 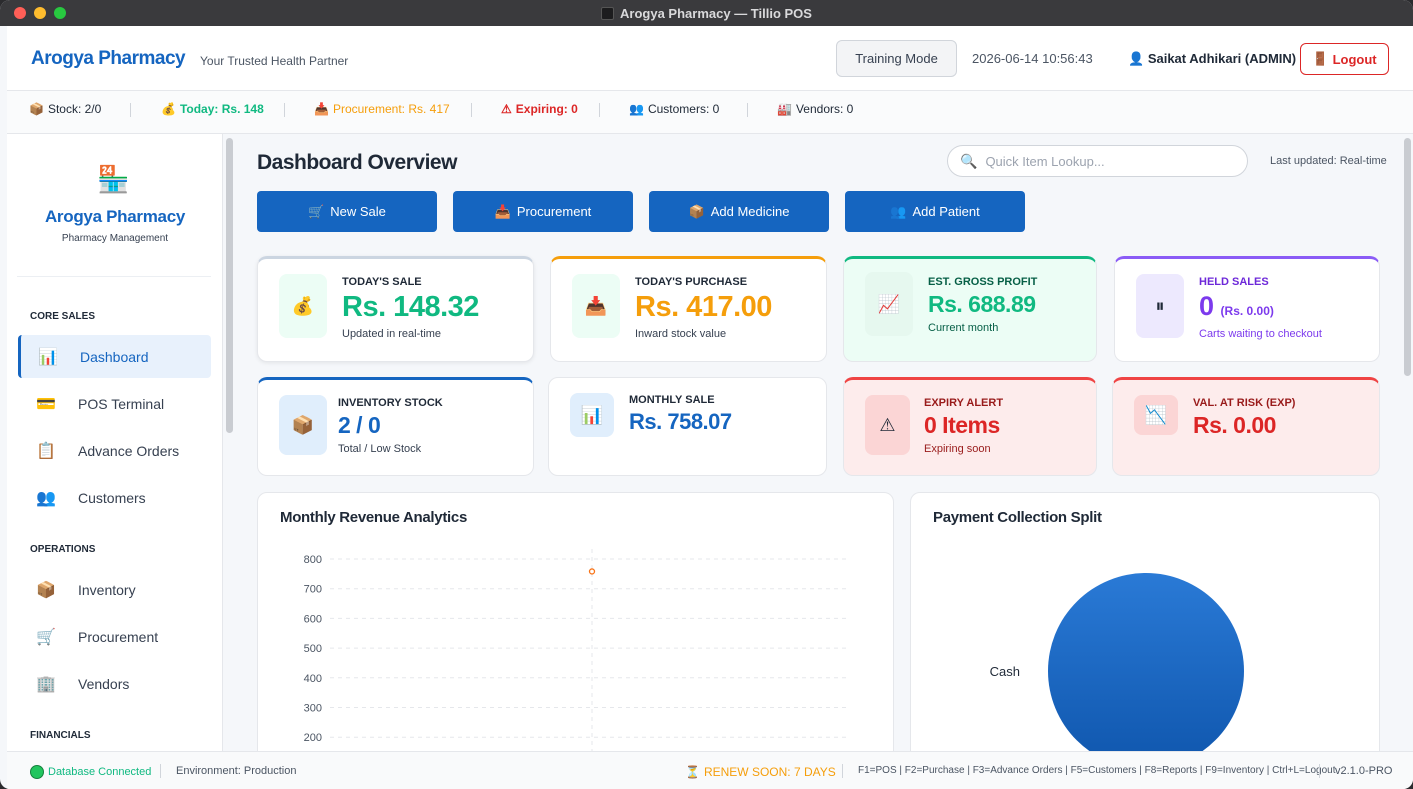 I want to click on card-label: TODAY'S PURCHASE, so click(x=691, y=282).